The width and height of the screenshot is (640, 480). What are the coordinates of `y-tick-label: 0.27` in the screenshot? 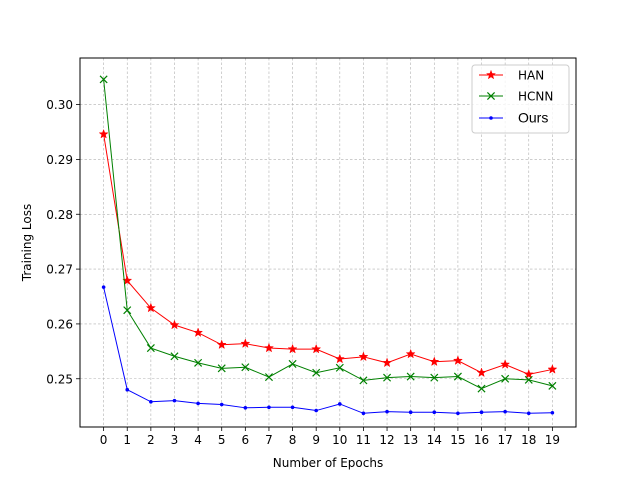 It's located at (59, 270).